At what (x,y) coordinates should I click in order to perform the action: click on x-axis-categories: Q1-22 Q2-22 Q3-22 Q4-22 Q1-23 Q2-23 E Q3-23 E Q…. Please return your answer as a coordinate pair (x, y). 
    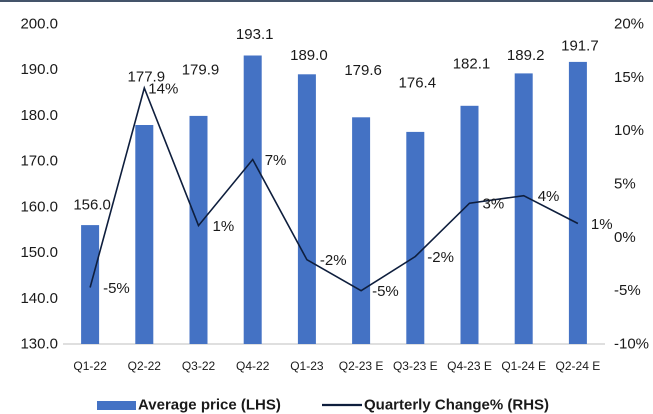
    Looking at the image, I should click on (336, 366).